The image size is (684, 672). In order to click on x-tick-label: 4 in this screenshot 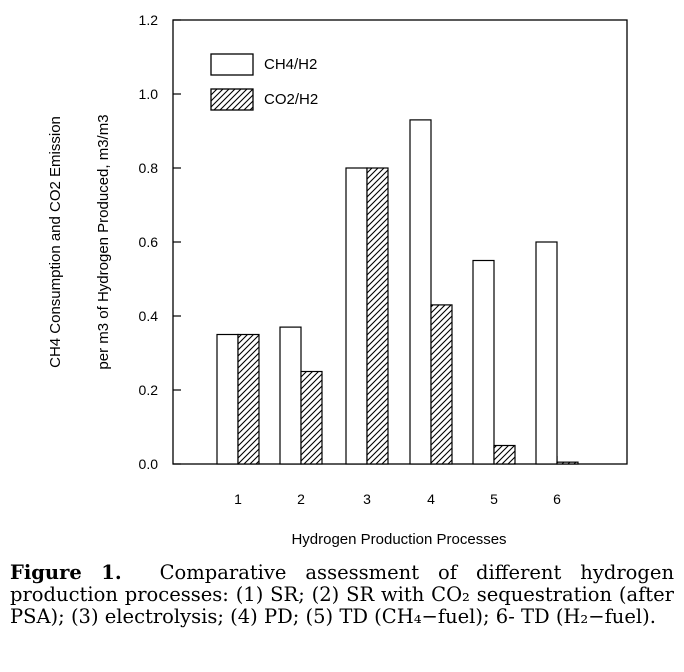, I will do `click(431, 499)`.